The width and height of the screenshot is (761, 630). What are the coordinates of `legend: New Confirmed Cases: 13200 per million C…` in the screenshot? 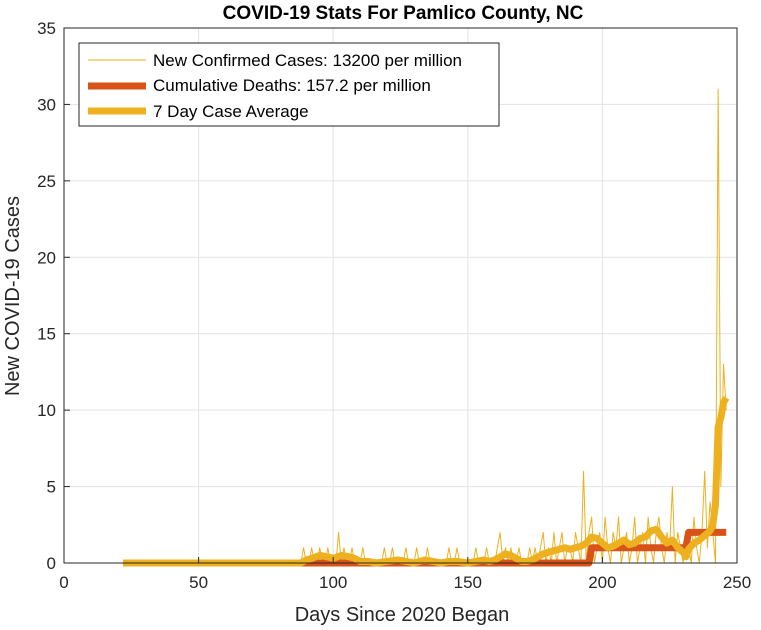 It's located at (289, 84).